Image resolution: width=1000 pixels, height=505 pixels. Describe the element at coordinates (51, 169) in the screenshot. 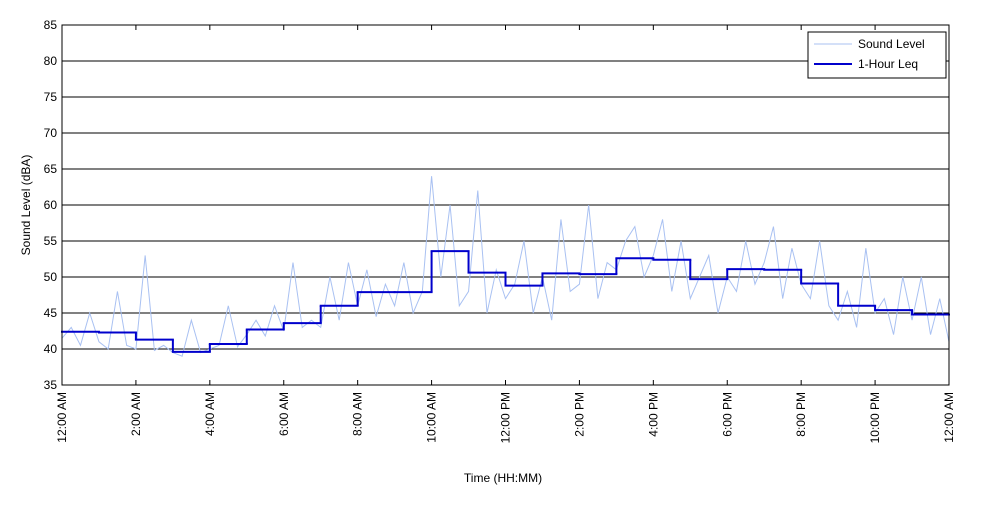

I see `y-tick-label: 65` at that location.